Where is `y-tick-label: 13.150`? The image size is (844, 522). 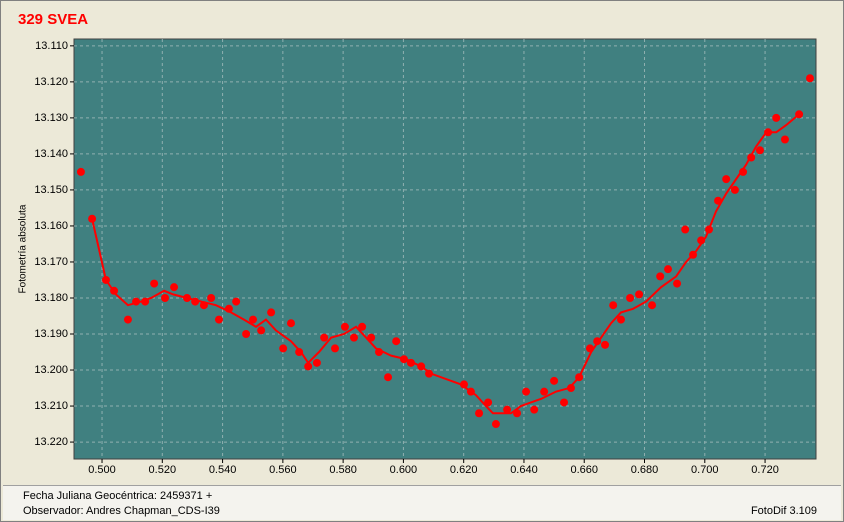
y-tick-label: 13.150 is located at coordinates (51, 190).